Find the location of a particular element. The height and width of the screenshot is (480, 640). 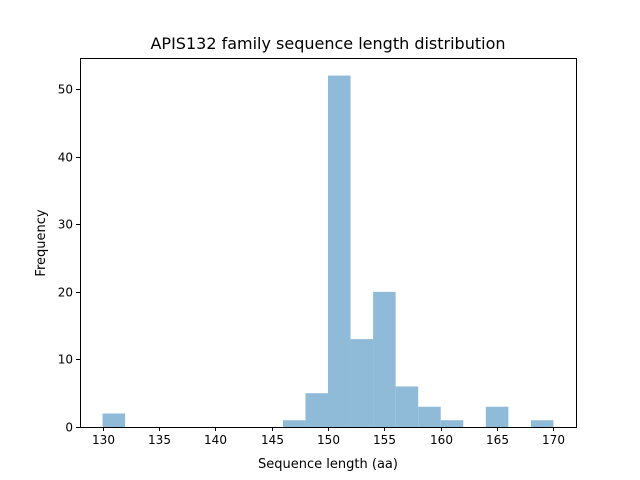

y-tick-label: 20 is located at coordinates (65, 293).